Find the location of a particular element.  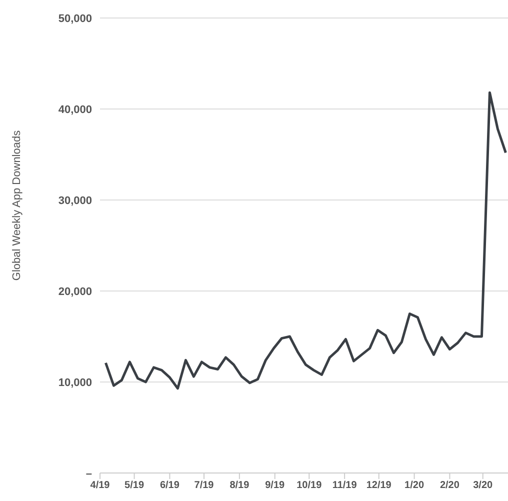

x-tick-label: 2/20 is located at coordinates (450, 486).